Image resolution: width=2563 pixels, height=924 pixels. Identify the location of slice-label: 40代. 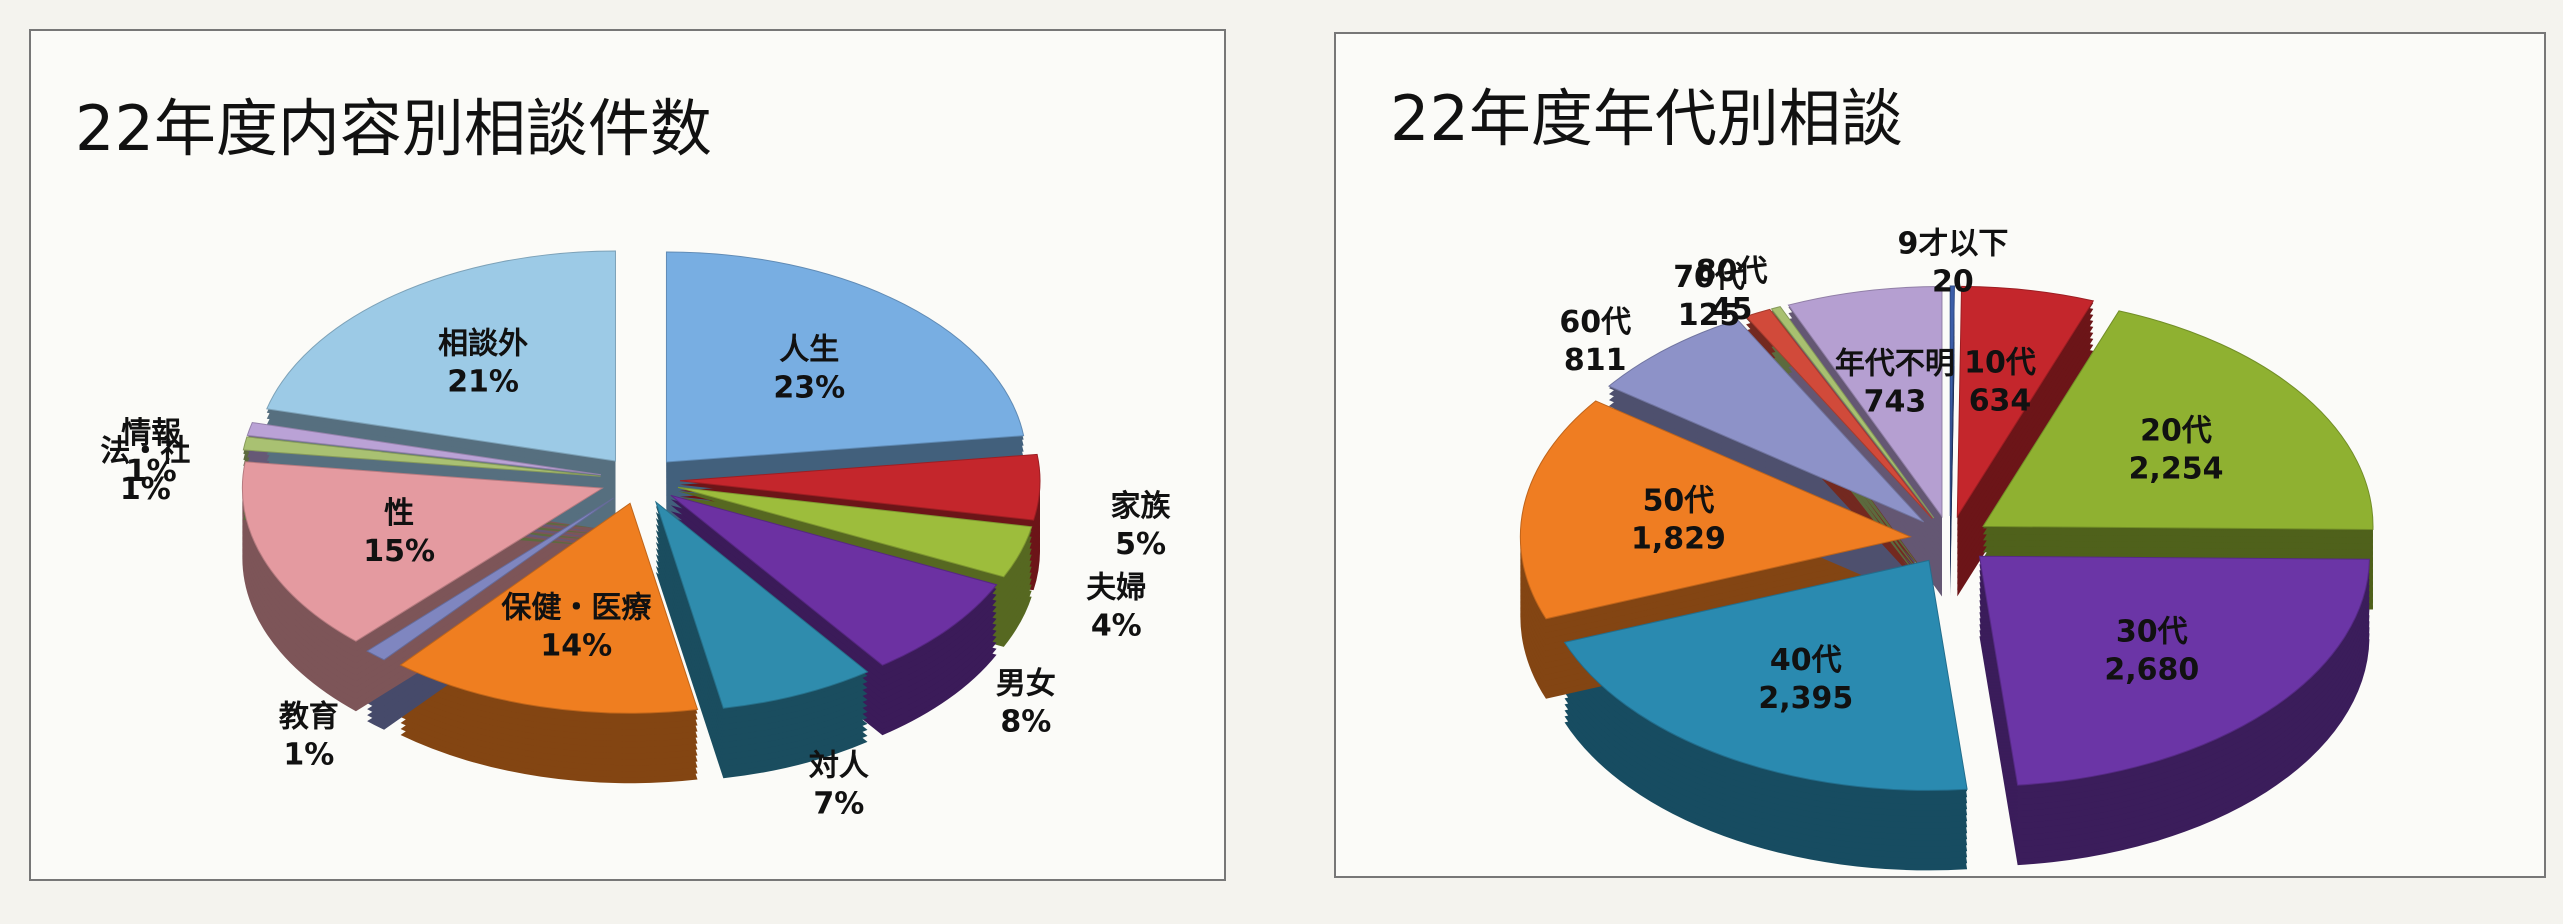
(1806, 660).